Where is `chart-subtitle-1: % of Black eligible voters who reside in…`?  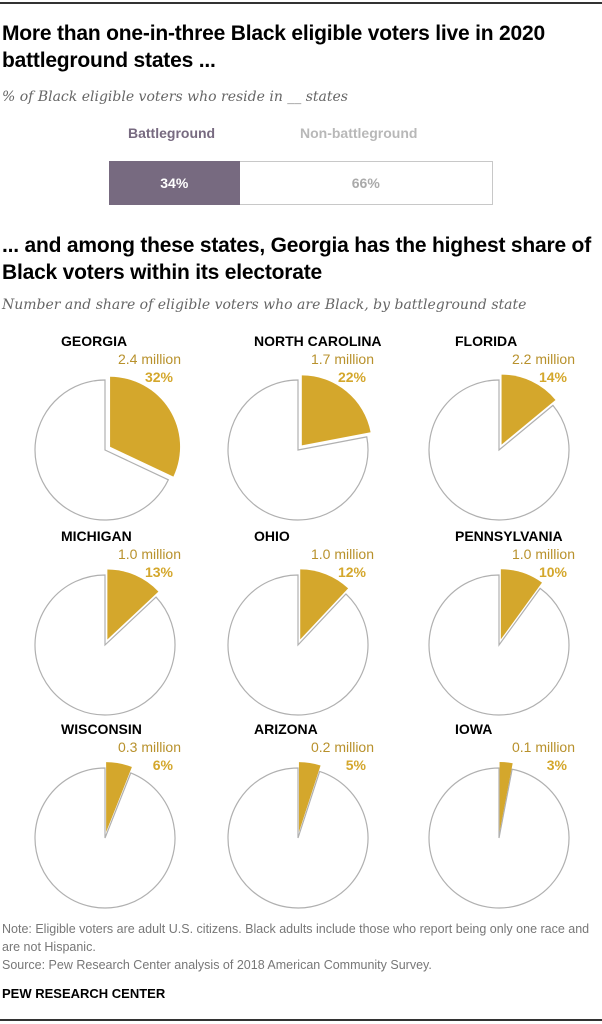
chart-subtitle-1: % of Black eligible voters who reside in… is located at coordinates (175, 97).